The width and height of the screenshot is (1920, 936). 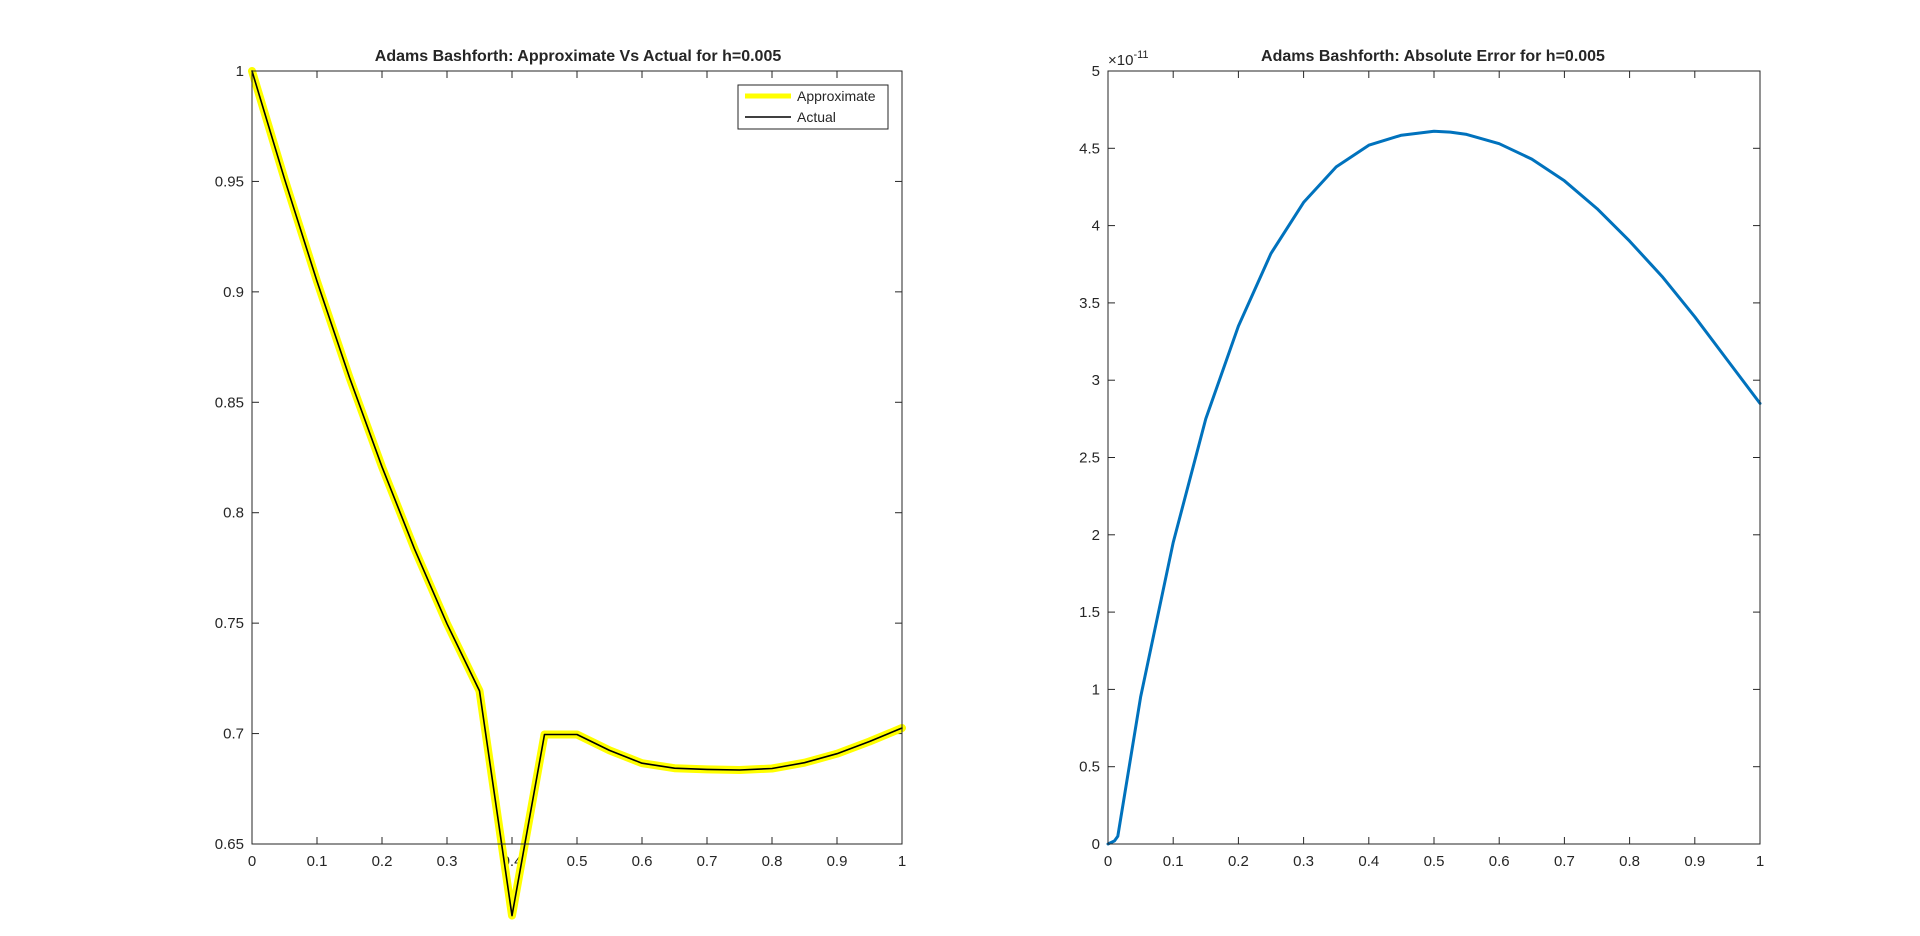 I want to click on legend-box, so click(x=813, y=107).